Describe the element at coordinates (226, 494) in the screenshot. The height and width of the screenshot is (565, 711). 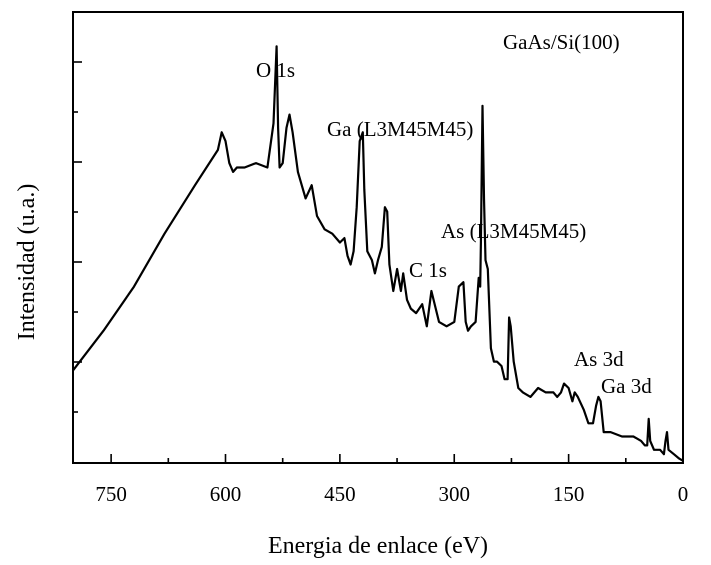
I see `x-tick-label: 600` at that location.